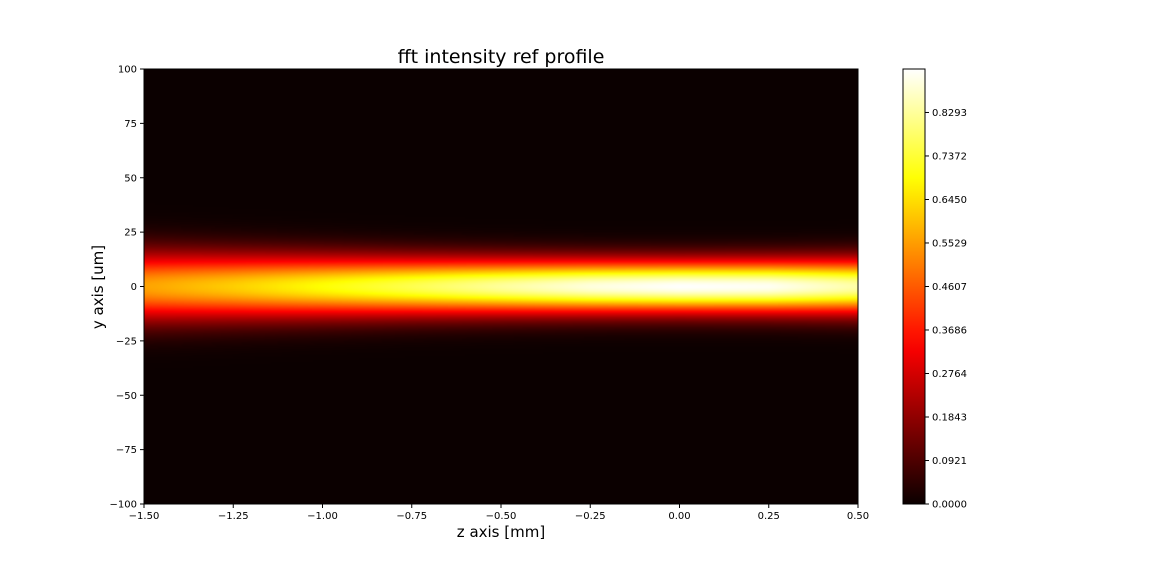 This screenshot has width=1152, height=576. Describe the element at coordinates (130, 178) in the screenshot. I see `y-tick-label: 50` at that location.